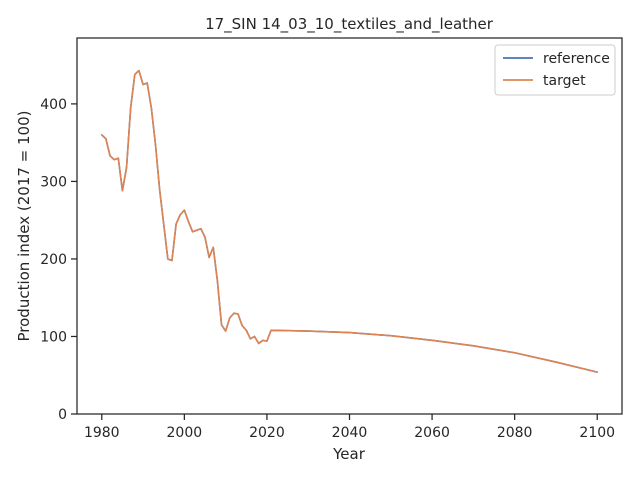  What do you see at coordinates (53, 337) in the screenshot?
I see `y-tick-label: 100` at bounding box center [53, 337].